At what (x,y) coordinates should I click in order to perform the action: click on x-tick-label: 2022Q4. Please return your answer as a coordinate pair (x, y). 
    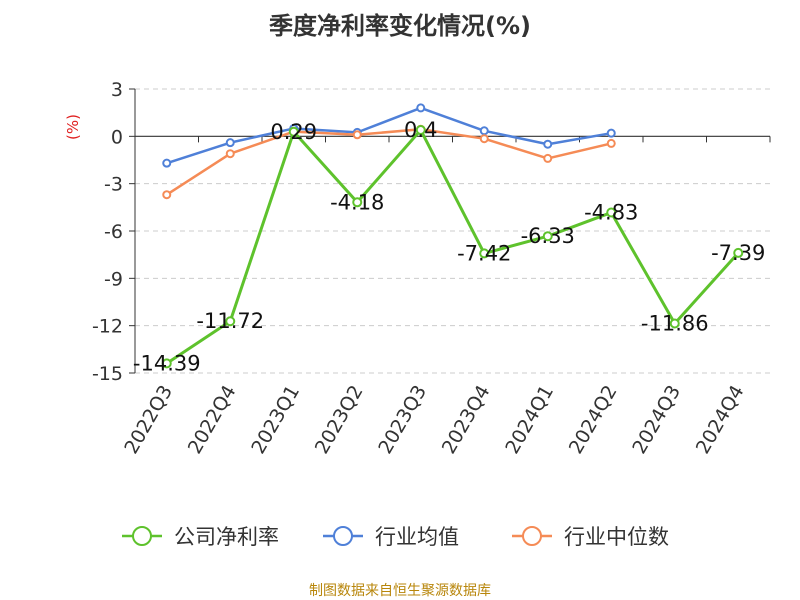
    Looking at the image, I should click on (212, 420).